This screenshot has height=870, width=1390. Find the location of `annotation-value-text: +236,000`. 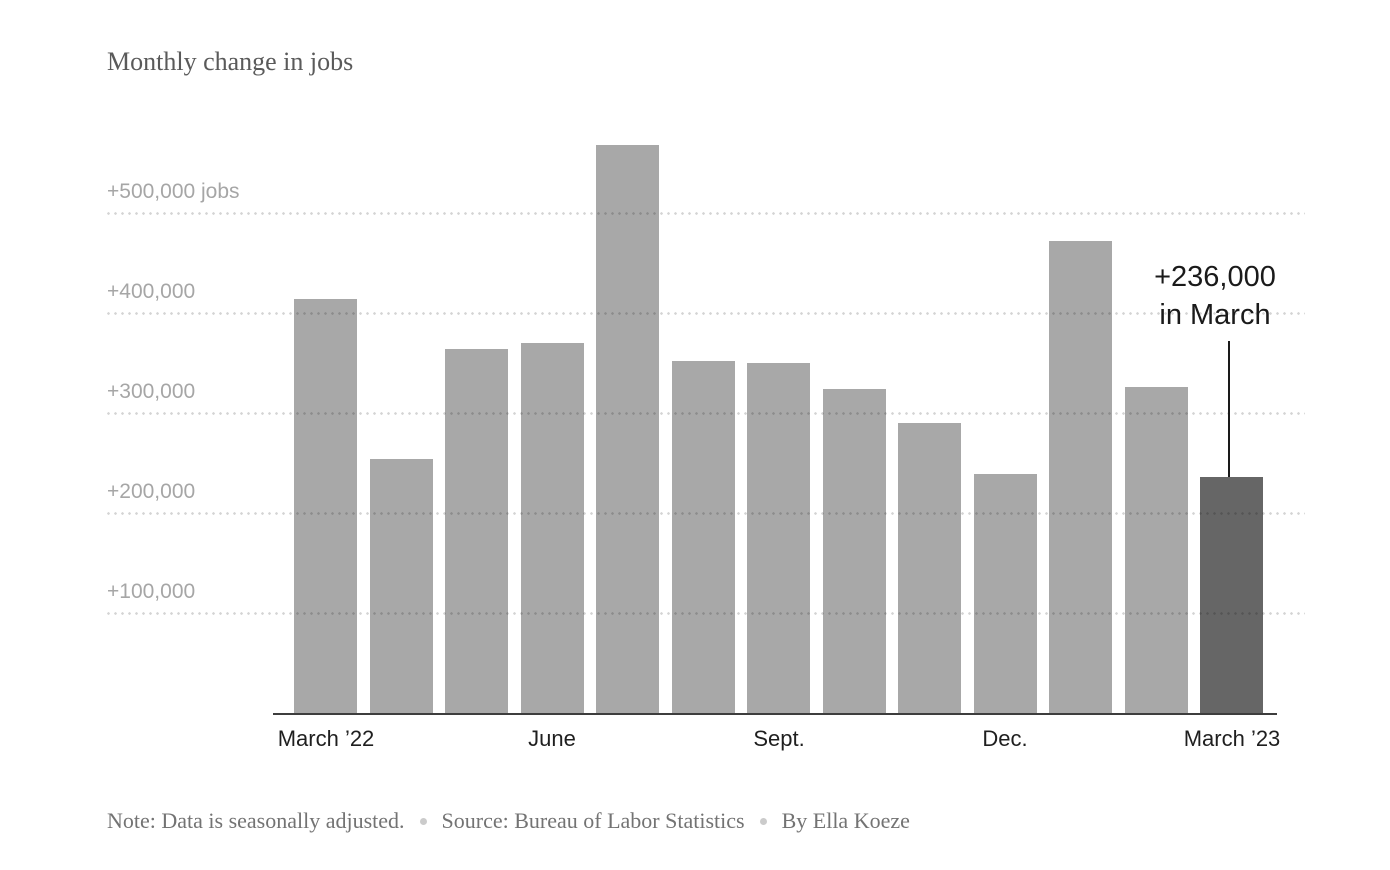

annotation-value-text: +236,000 is located at coordinates (1215, 277).